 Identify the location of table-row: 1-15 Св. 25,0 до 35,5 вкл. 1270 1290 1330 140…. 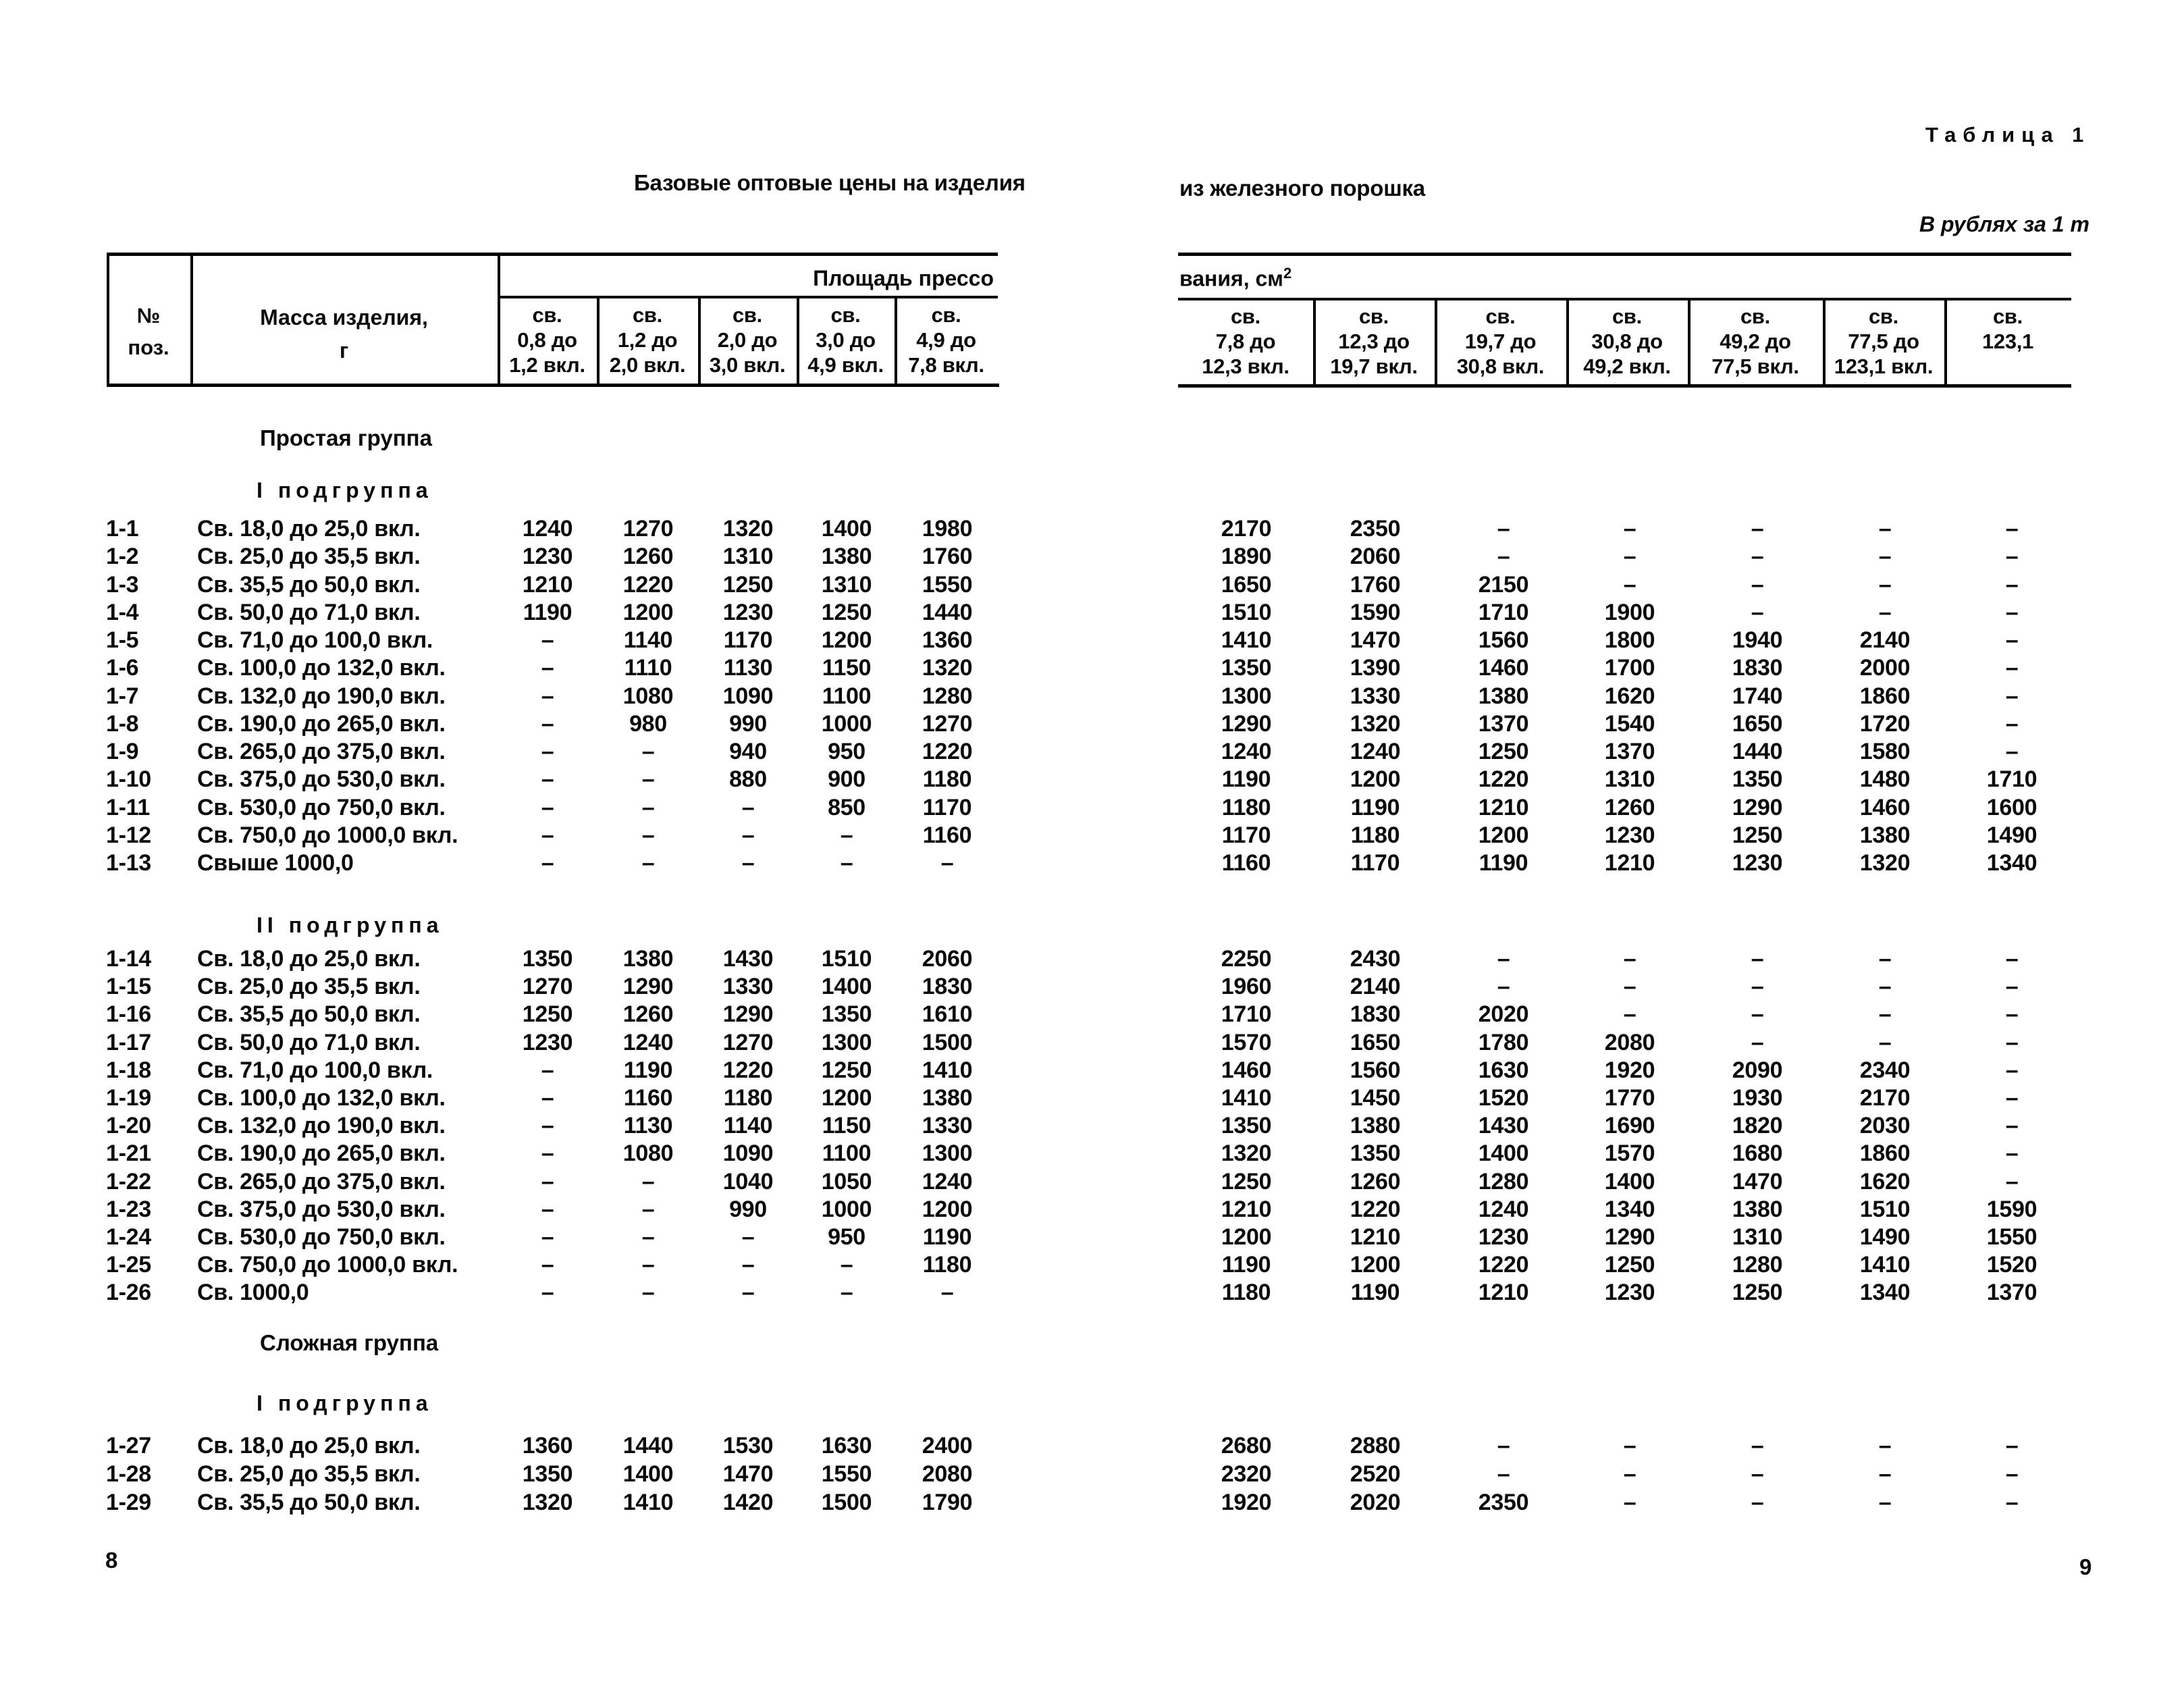
(1092, 987).